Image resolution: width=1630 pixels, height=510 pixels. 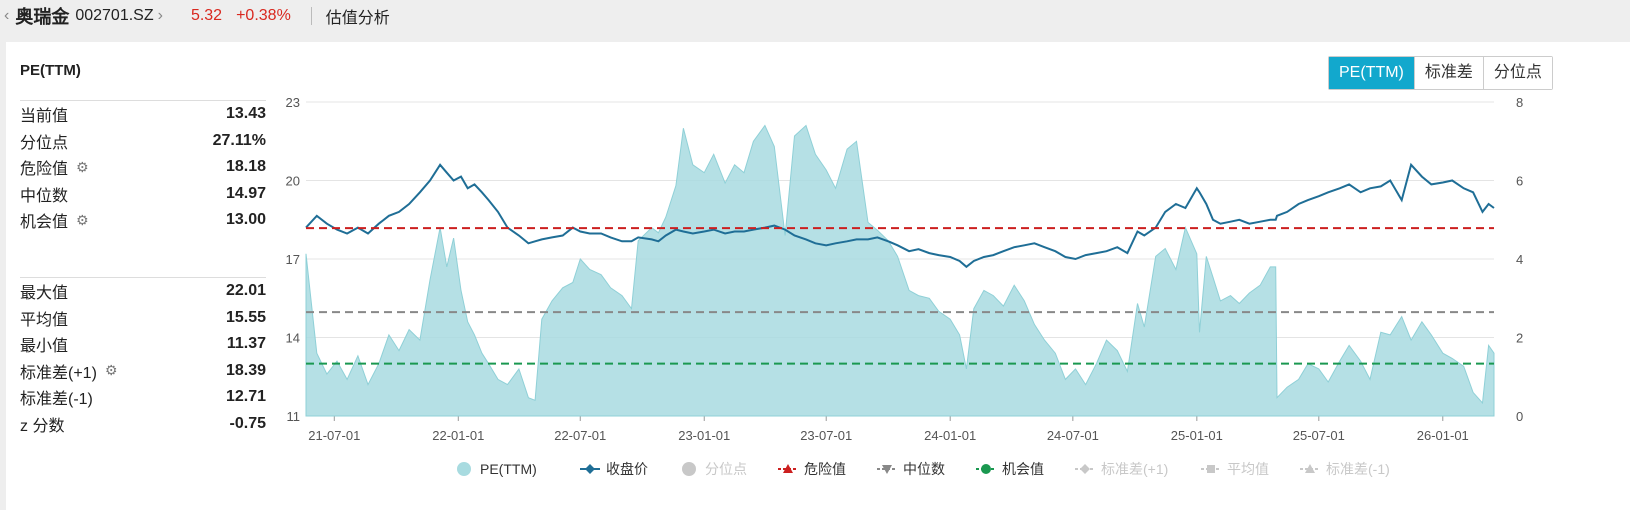 I want to click on y-left-tick-label: 11, so click(x=294, y=416).